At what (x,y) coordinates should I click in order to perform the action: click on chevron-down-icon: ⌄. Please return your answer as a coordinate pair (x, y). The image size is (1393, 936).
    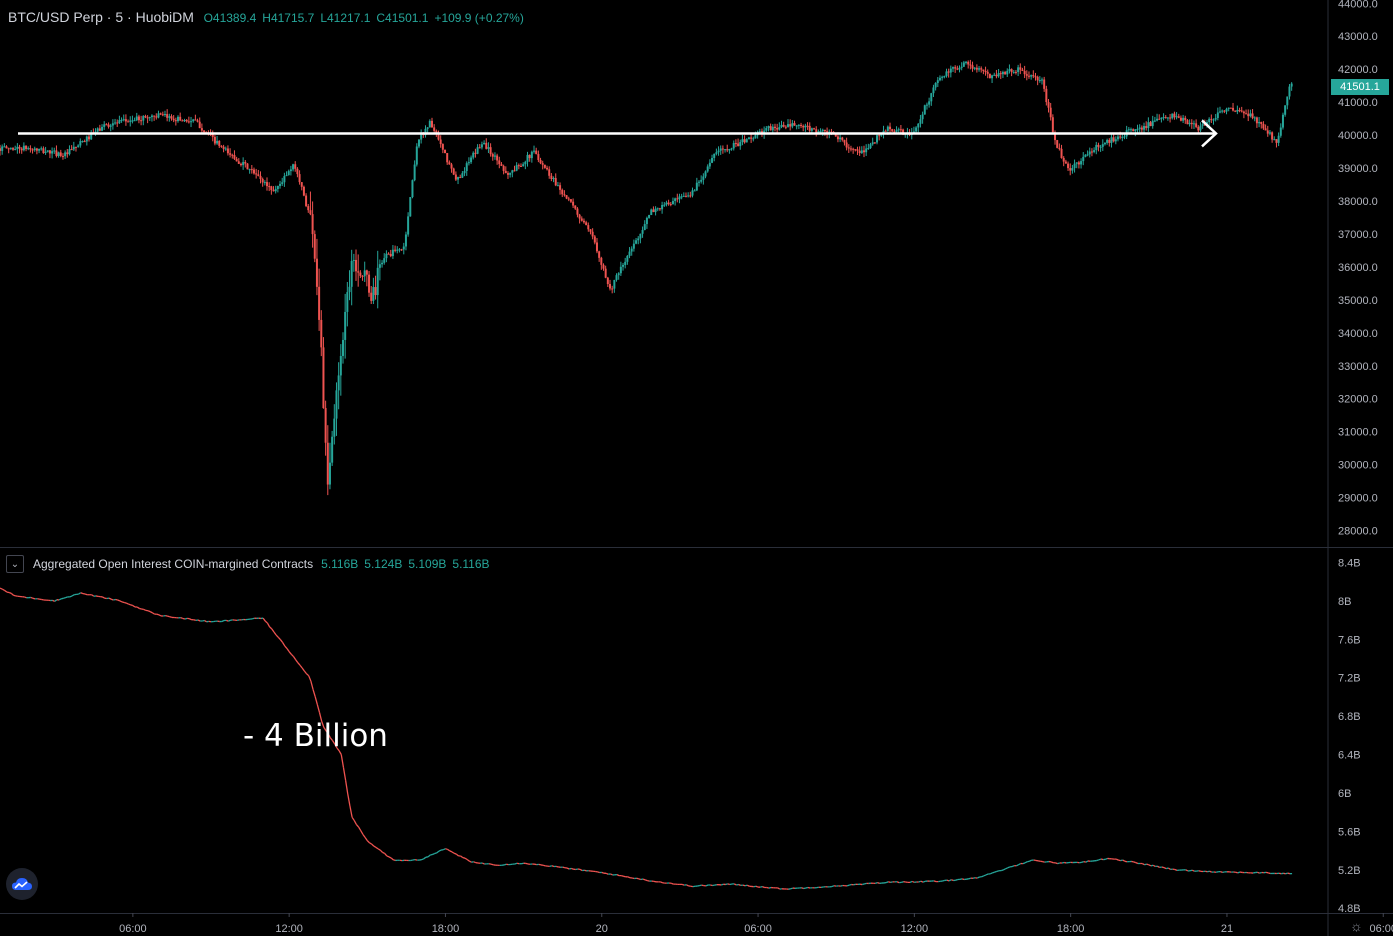
    Looking at the image, I should click on (15, 564).